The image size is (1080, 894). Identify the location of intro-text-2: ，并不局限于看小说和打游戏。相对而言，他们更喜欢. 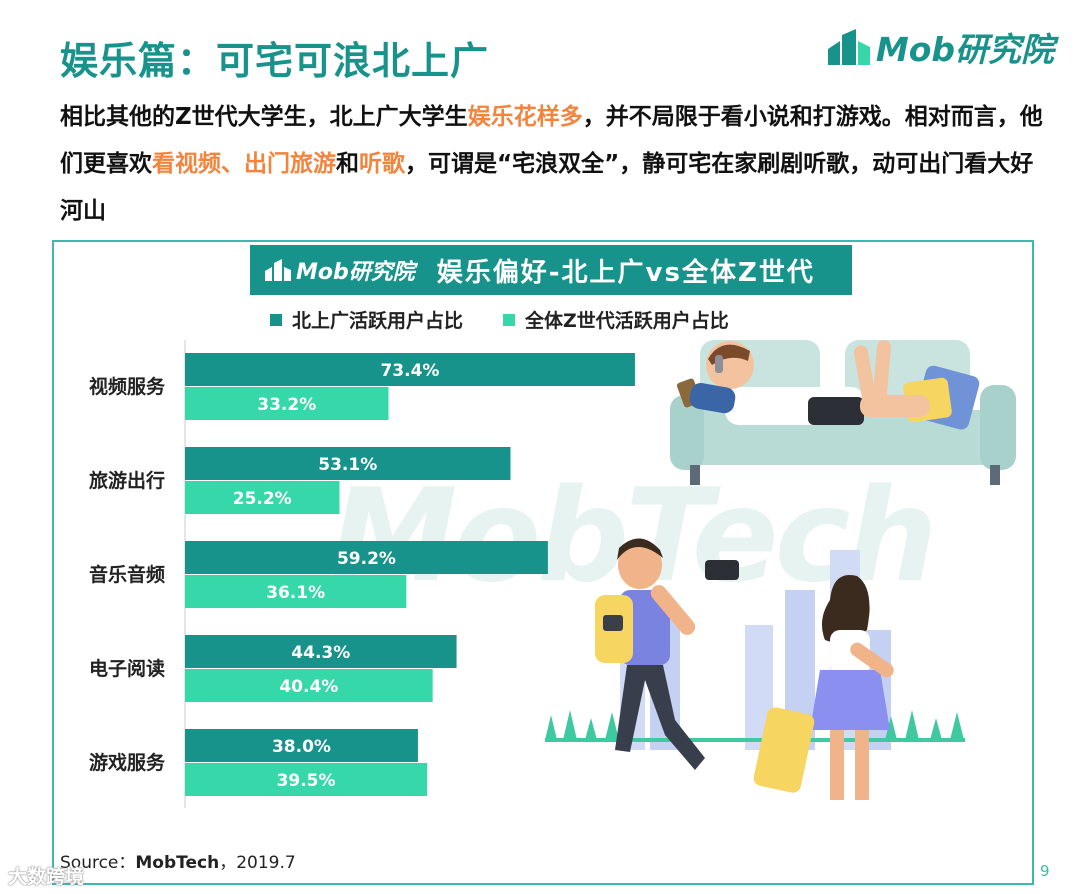
(551, 140).